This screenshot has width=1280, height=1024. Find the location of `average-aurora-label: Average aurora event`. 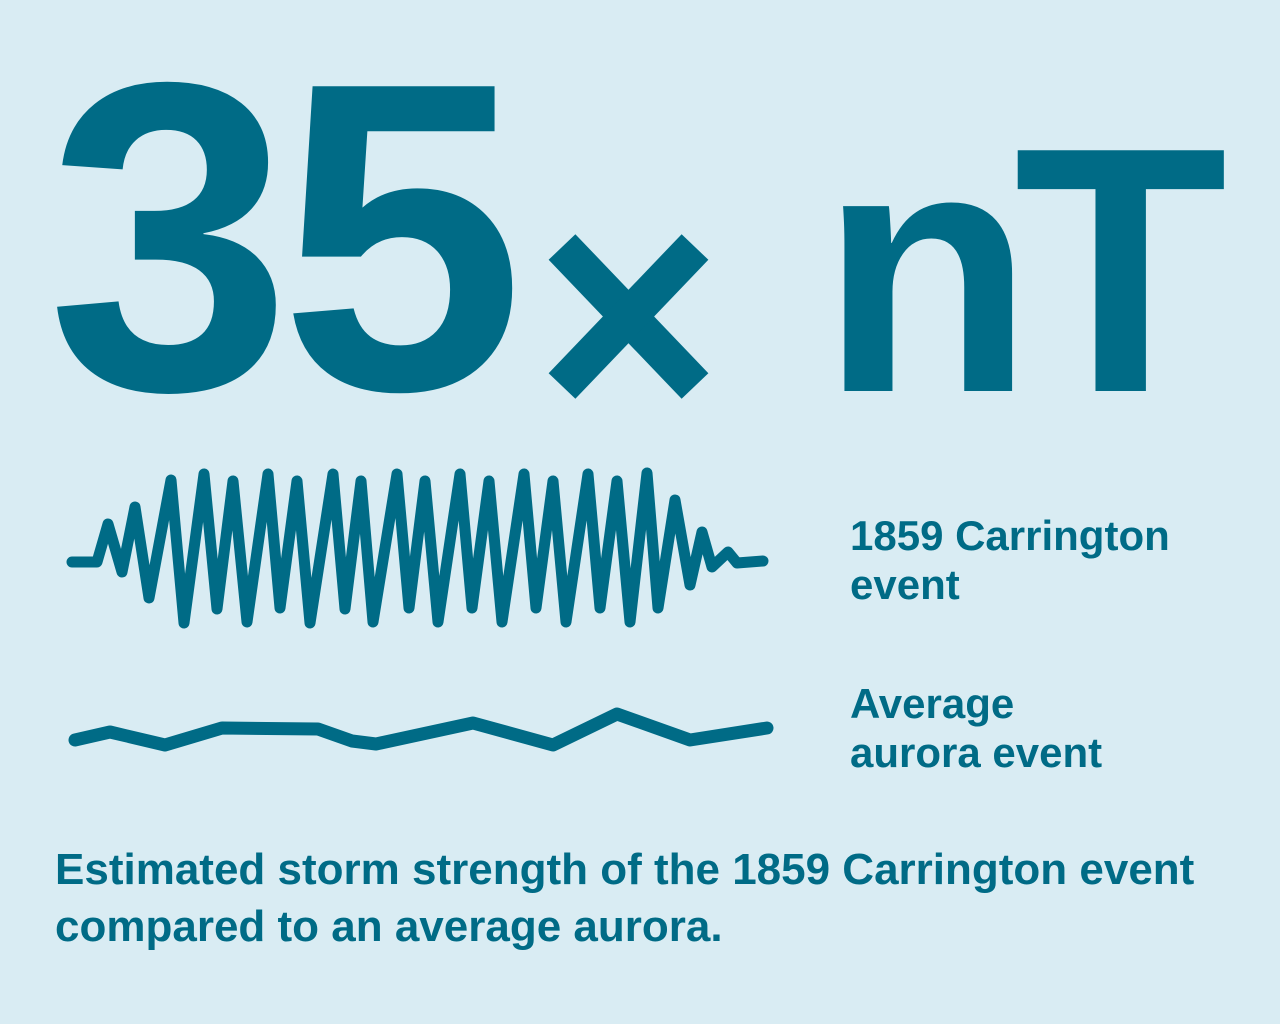

average-aurora-label: Average aurora event is located at coordinates (976, 728).